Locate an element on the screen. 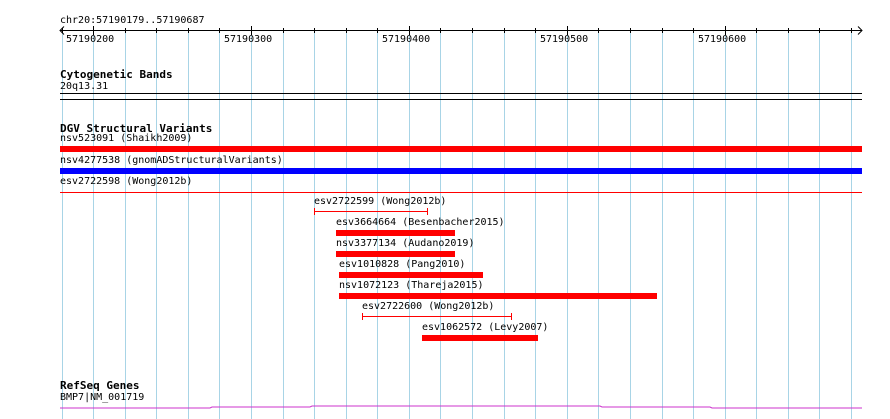  ruler-axis is located at coordinates (445, 38).